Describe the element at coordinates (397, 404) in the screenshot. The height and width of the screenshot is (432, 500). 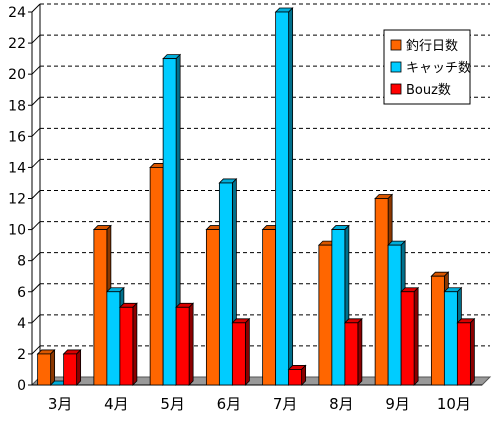
I see `x-tick-label: 9月` at that location.